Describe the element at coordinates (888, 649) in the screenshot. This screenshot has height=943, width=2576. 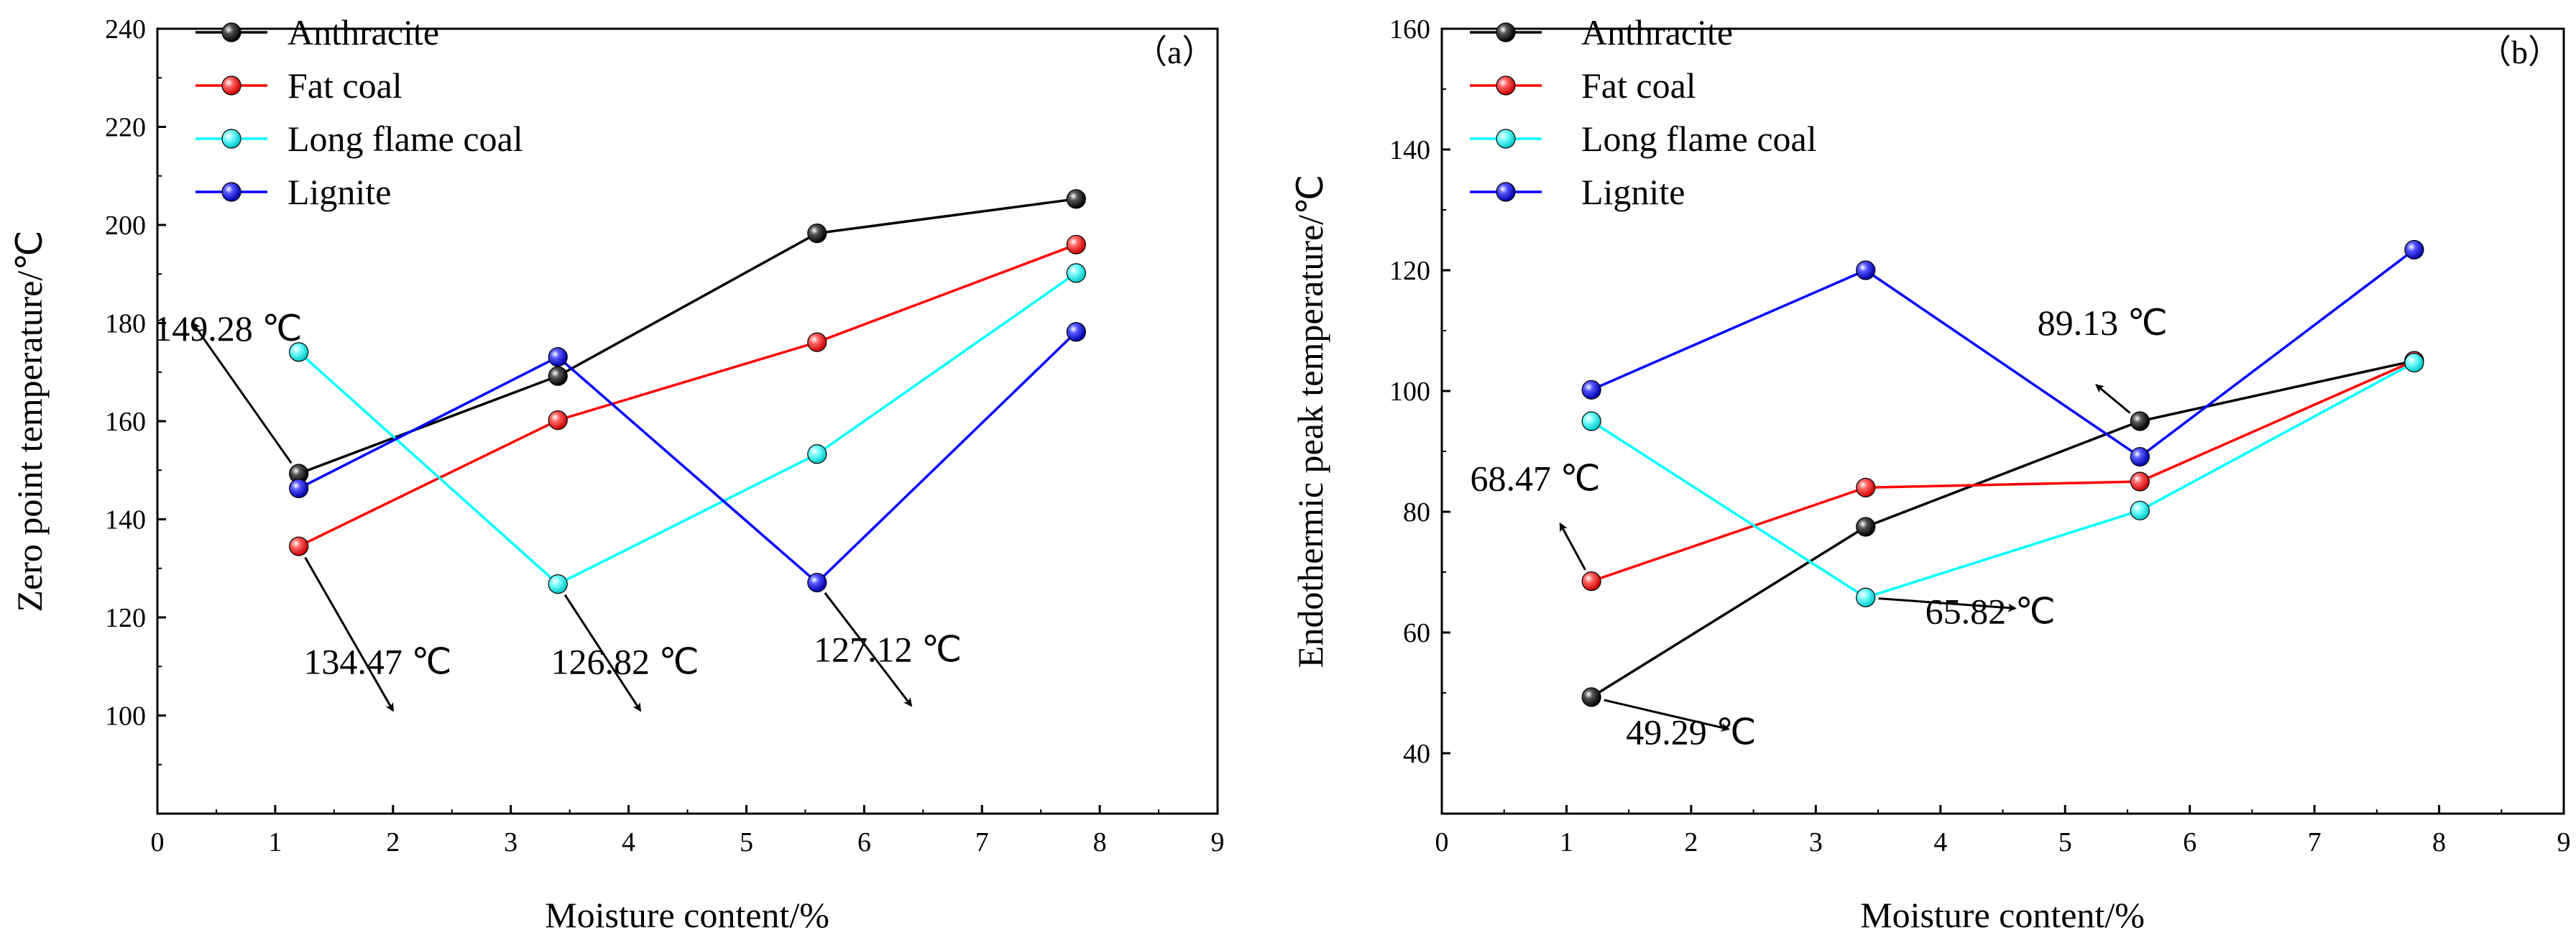
I see `annotation-label: 127.12 ℃` at that location.